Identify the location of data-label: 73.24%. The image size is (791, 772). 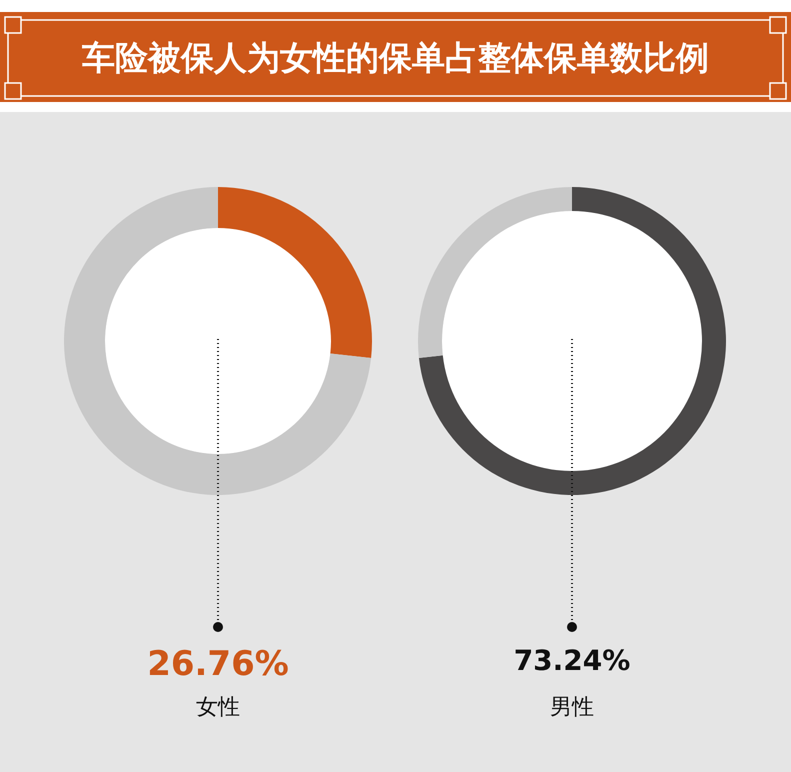
(572, 660).